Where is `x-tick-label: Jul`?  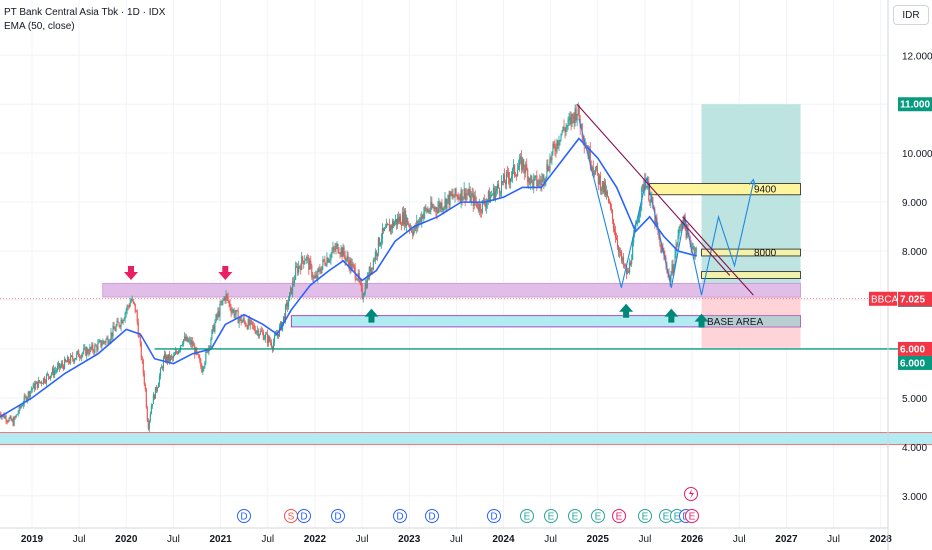
x-tick-label: Jul is located at coordinates (362, 539).